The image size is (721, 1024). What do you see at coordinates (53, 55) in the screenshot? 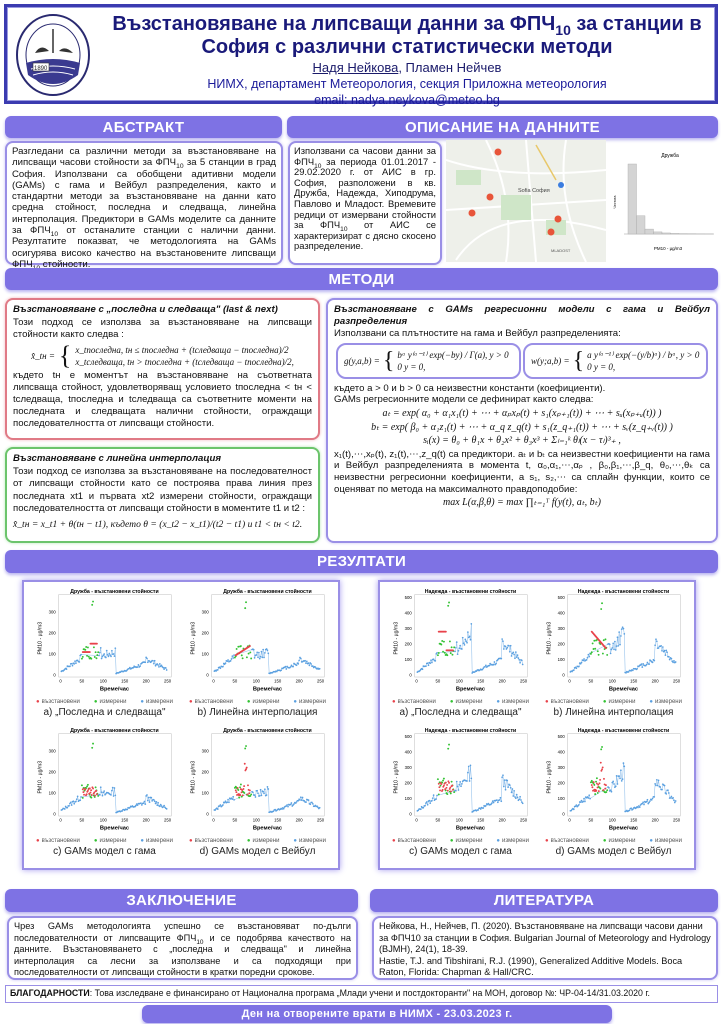
I see `institute-logo: 1890` at bounding box center [53, 55].